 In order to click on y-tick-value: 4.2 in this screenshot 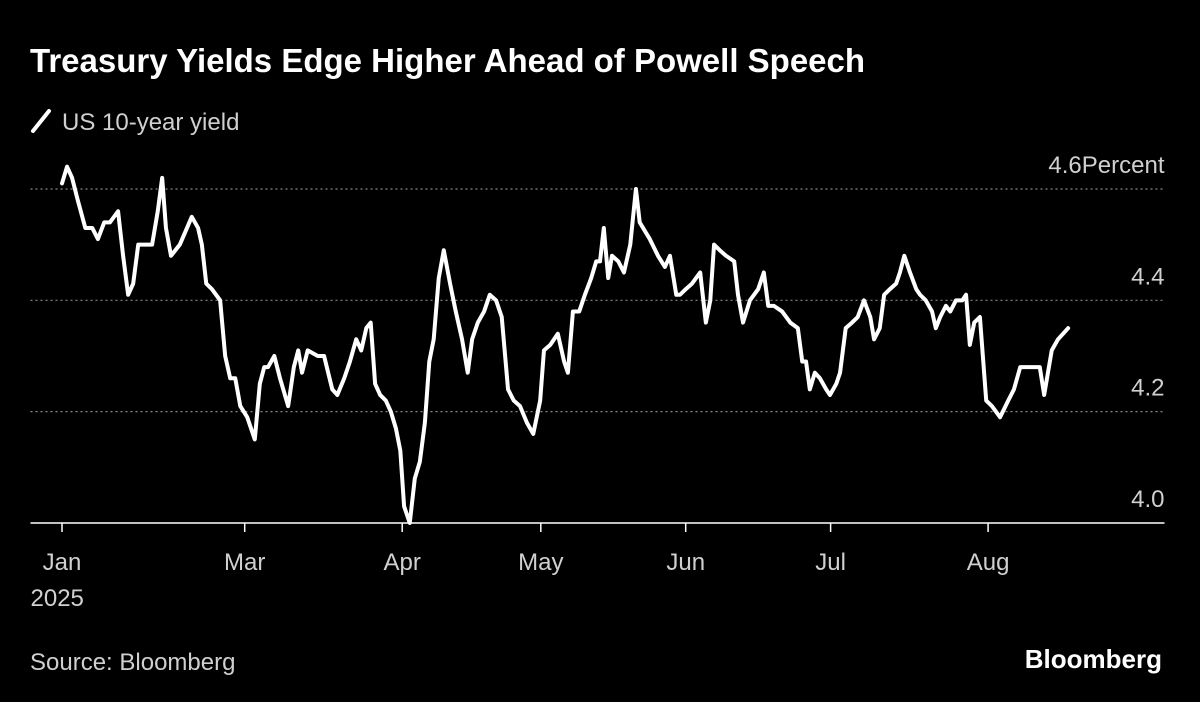, I will do `click(1147, 388)`.